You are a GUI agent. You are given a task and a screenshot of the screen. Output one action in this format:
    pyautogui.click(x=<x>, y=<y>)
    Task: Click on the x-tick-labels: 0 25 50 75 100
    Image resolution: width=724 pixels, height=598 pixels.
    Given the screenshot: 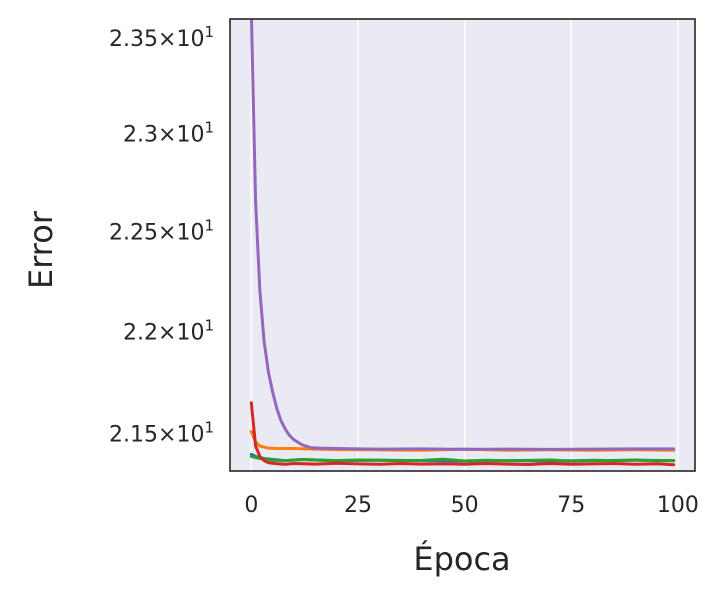 What is the action you would take?
    pyautogui.click(x=471, y=505)
    